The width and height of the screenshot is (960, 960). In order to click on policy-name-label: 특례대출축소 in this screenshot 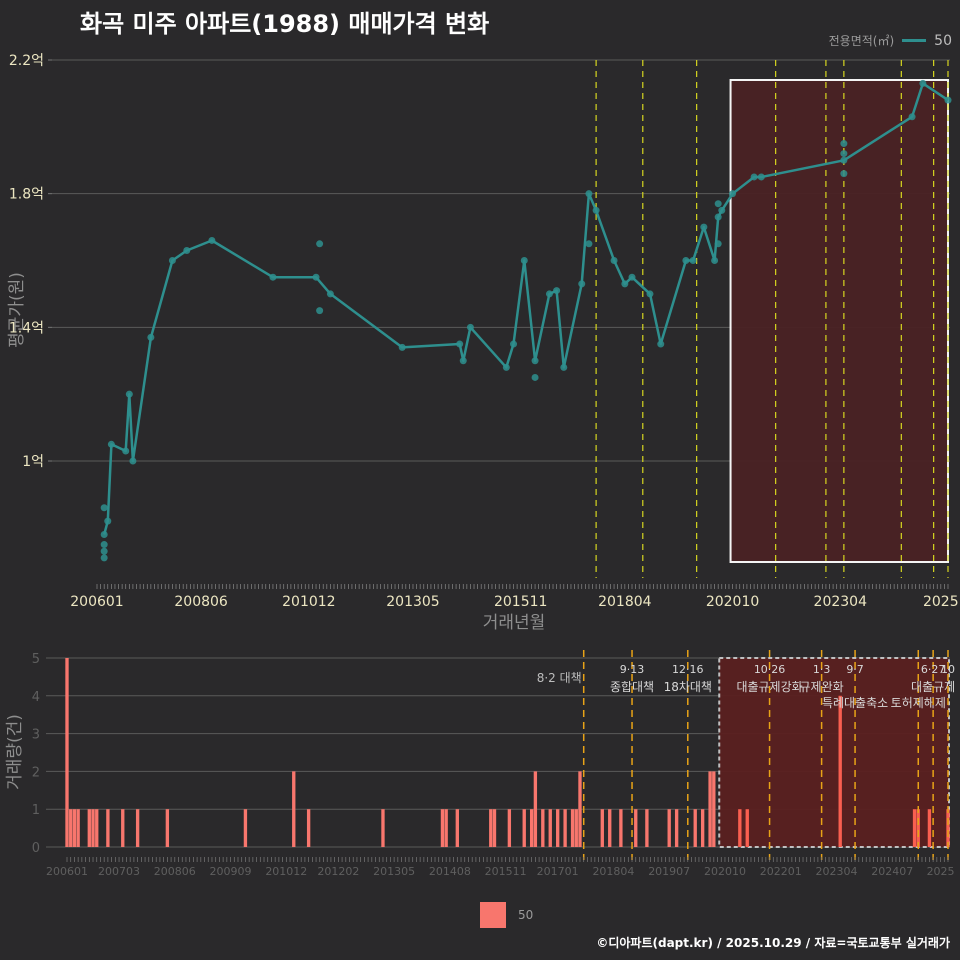, I will do `click(855, 703)`.